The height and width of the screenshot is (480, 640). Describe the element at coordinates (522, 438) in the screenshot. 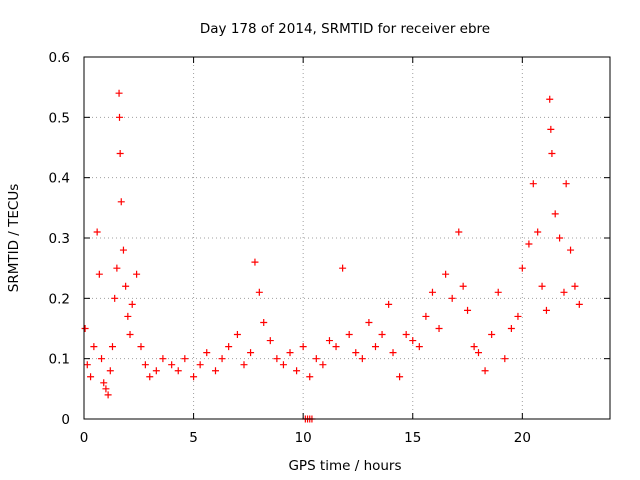

I see `x-tick-label: 20` at that location.